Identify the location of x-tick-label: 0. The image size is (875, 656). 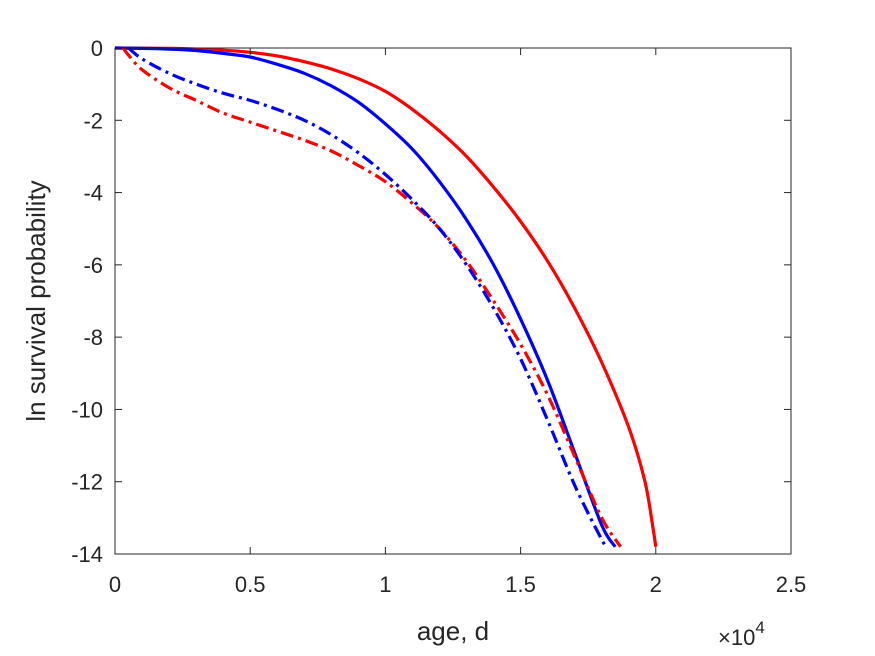
(115, 584).